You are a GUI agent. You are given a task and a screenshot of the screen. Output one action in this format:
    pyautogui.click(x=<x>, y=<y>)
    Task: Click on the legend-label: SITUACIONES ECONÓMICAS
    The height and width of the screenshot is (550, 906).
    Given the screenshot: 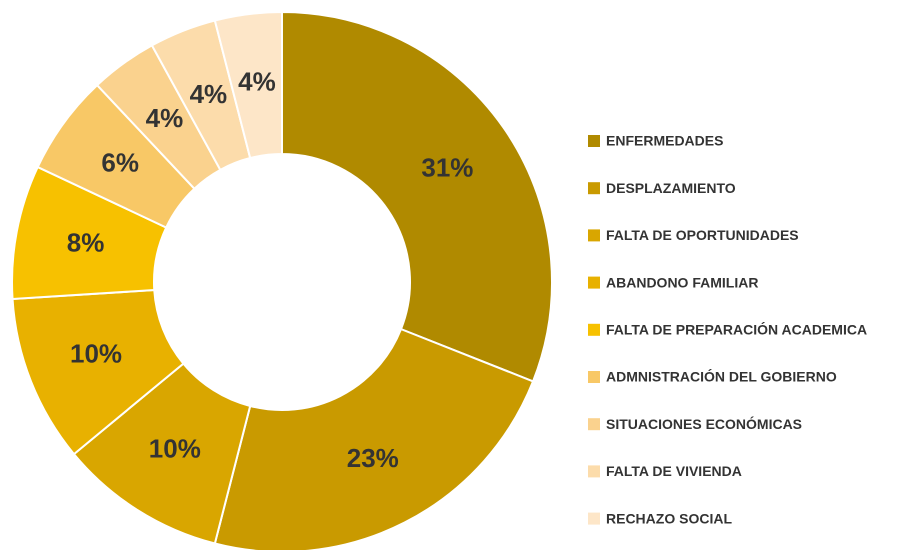 What is the action you would take?
    pyautogui.click(x=704, y=423)
    